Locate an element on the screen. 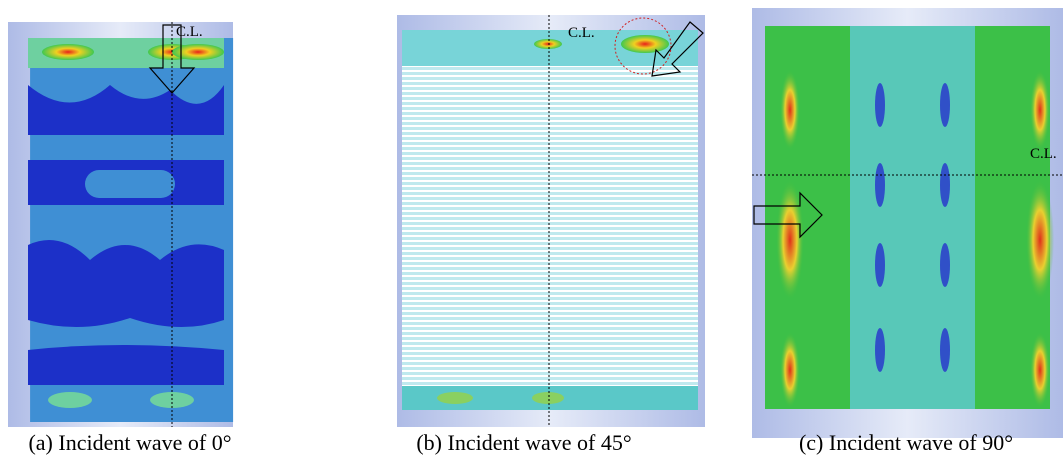 Image resolution: width=1063 pixels, height=458 pixels. caption: (a) Incident wave of 0° is located at coordinates (129, 442).